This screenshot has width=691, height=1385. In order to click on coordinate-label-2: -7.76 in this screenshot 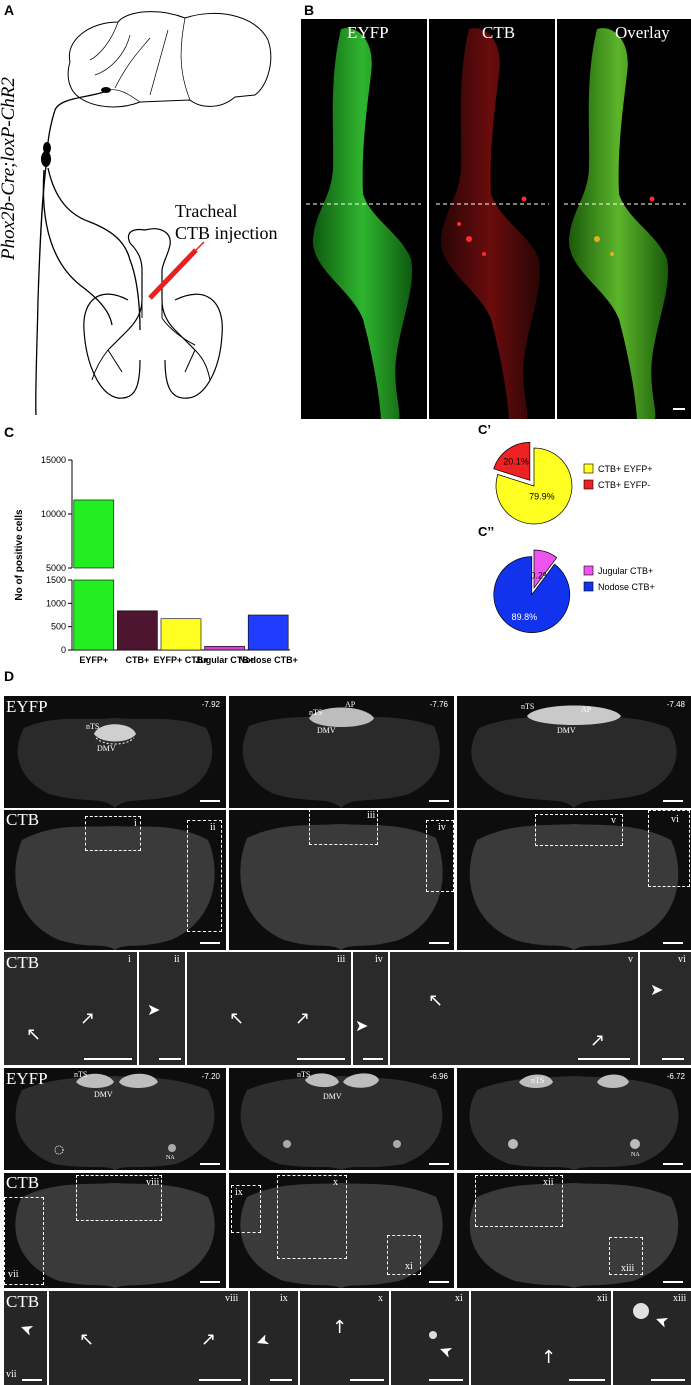, I will do `click(438, 704)`.